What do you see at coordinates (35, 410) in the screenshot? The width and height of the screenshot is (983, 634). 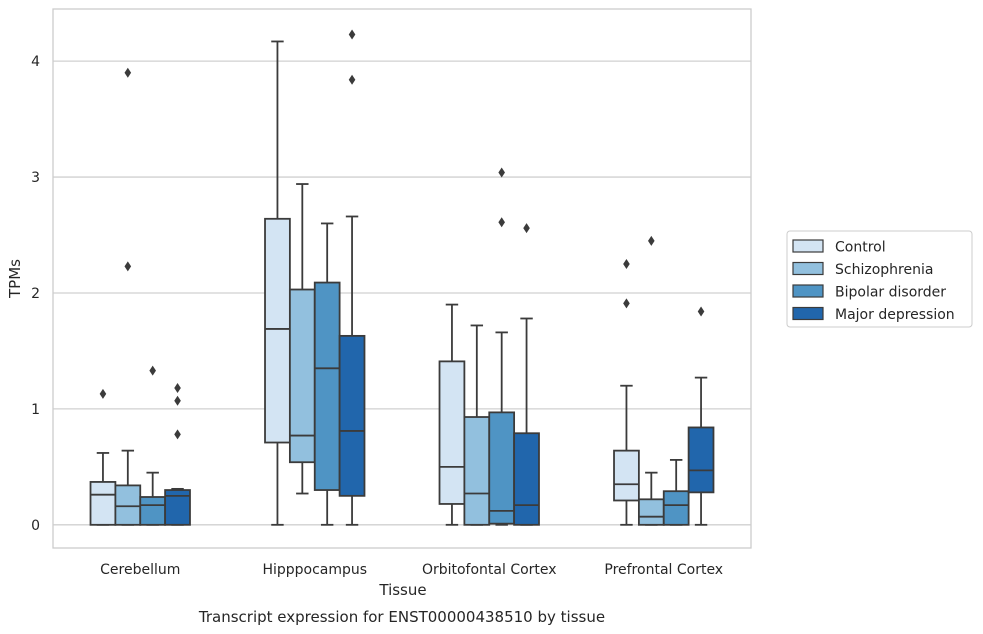 I see `y-tick-label: 1` at bounding box center [35, 410].